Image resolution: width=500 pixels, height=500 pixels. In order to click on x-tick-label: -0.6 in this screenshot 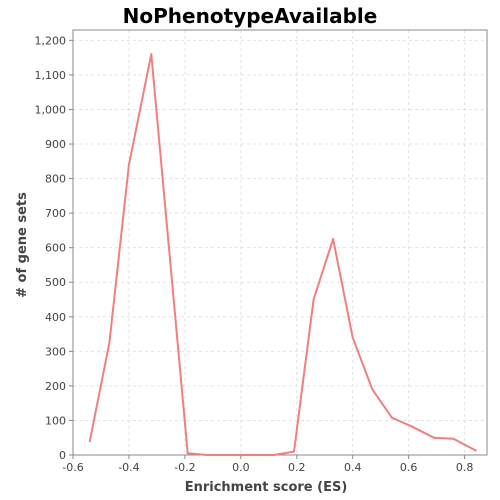, I will do `click(72, 467)`.